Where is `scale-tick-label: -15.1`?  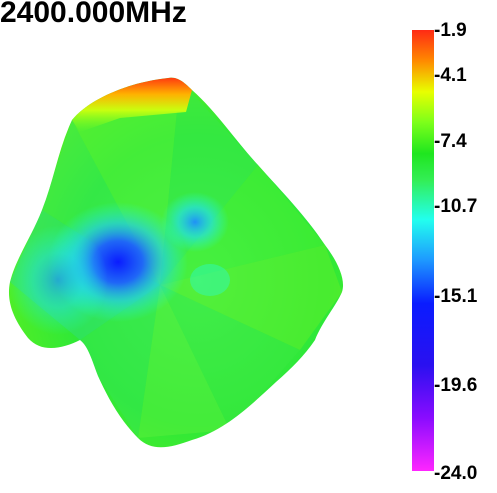 scale-tick-label: -15.1 is located at coordinates (456, 296).